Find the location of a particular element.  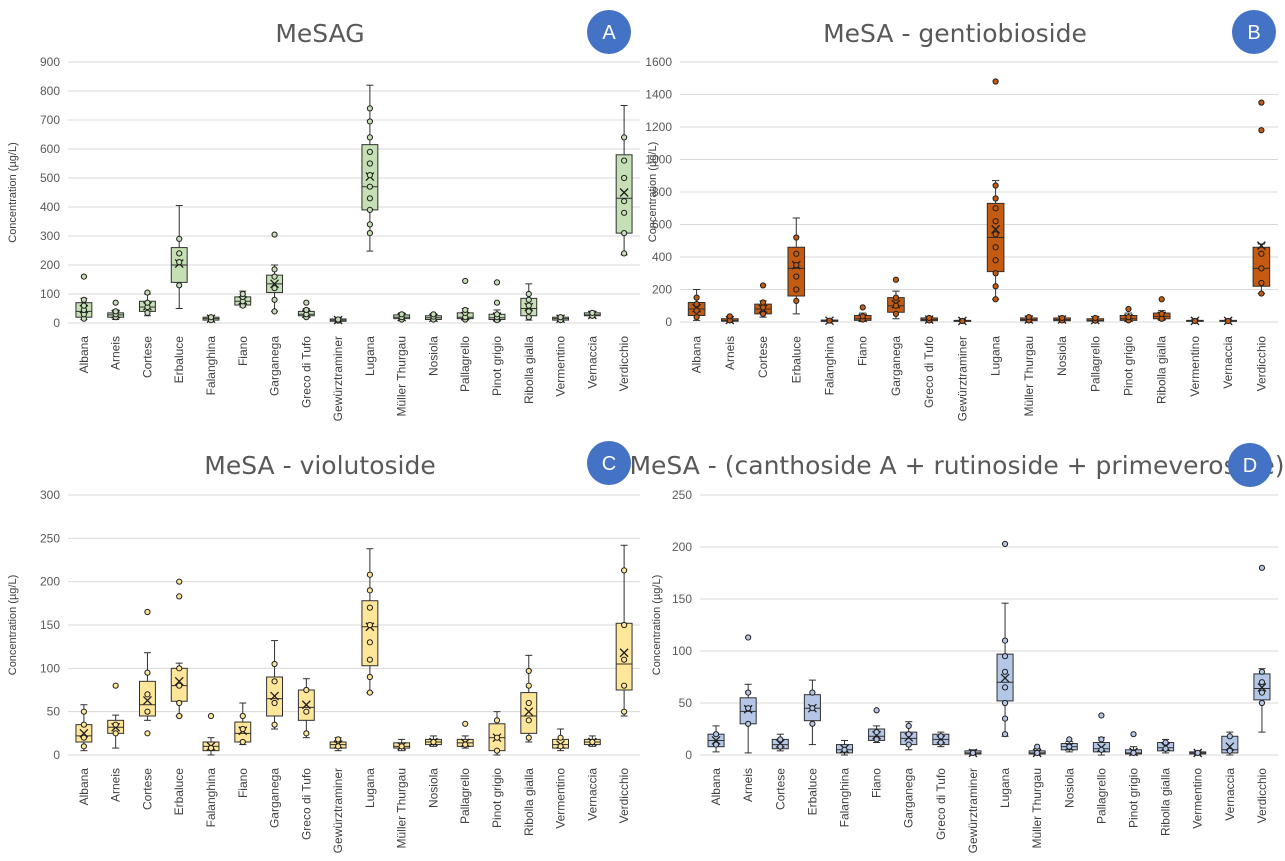

chart-title: MeSA - gentiobioside is located at coordinates (955, 33).